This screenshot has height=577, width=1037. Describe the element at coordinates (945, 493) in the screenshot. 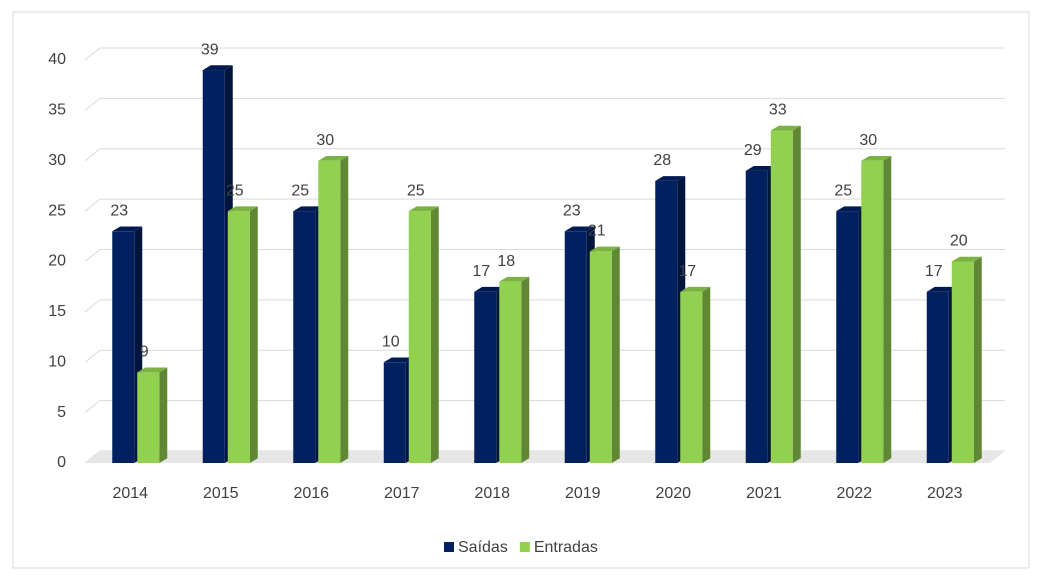

I see `x-tick-label: 2023` at that location.